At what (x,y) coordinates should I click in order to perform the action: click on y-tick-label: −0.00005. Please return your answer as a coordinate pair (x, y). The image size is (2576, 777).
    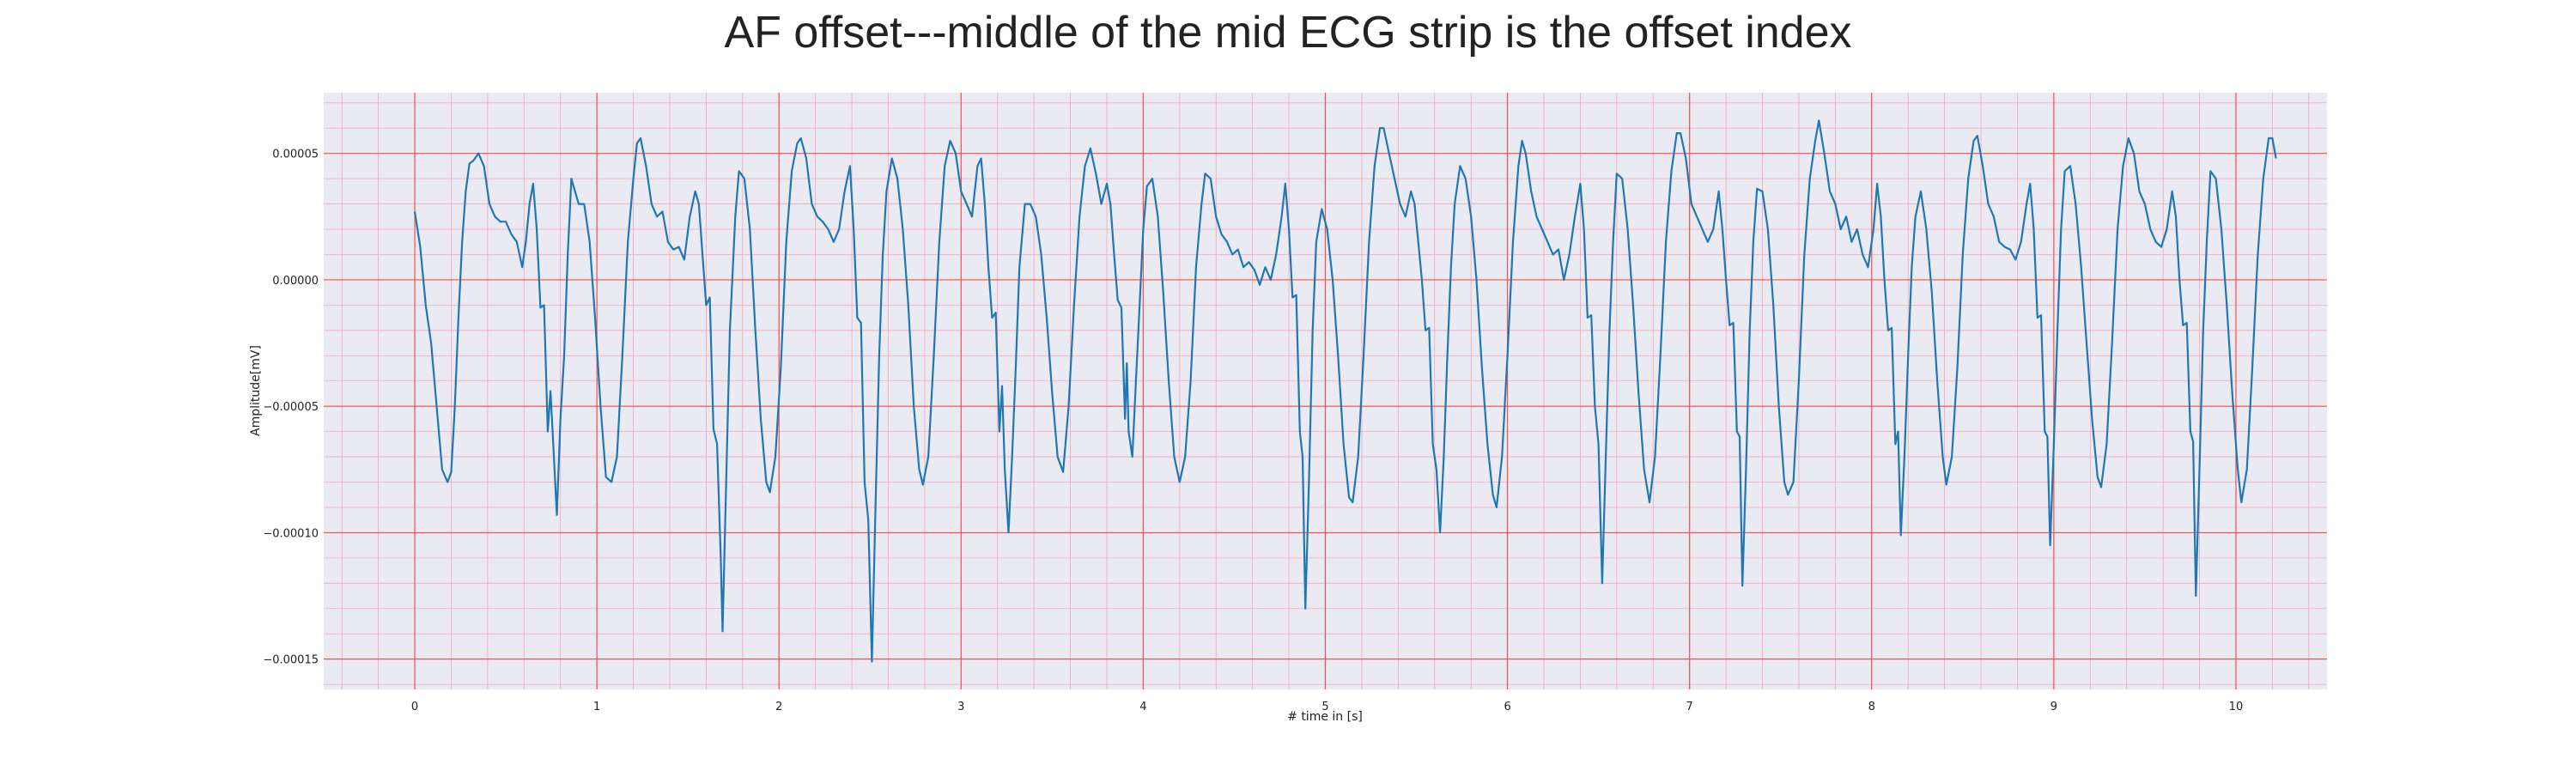
    Looking at the image, I should click on (291, 407).